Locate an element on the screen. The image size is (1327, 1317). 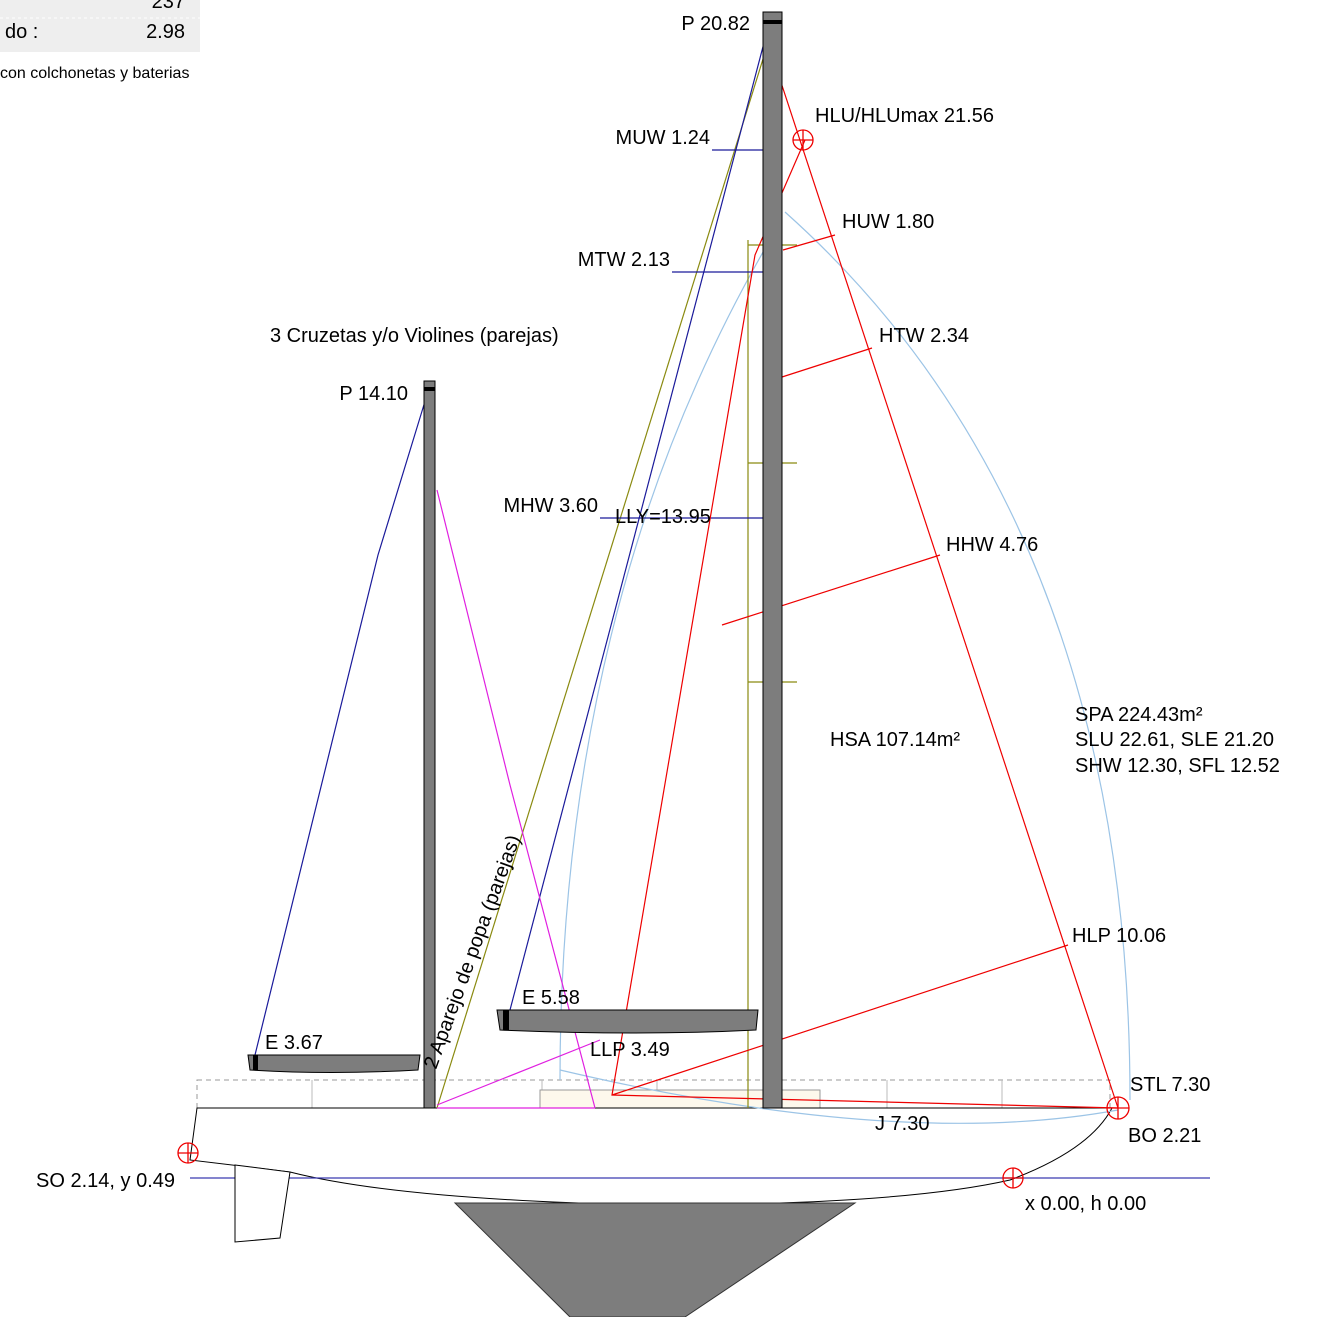
label: SO 2.14, y 0.49 is located at coordinates (105, 1181).